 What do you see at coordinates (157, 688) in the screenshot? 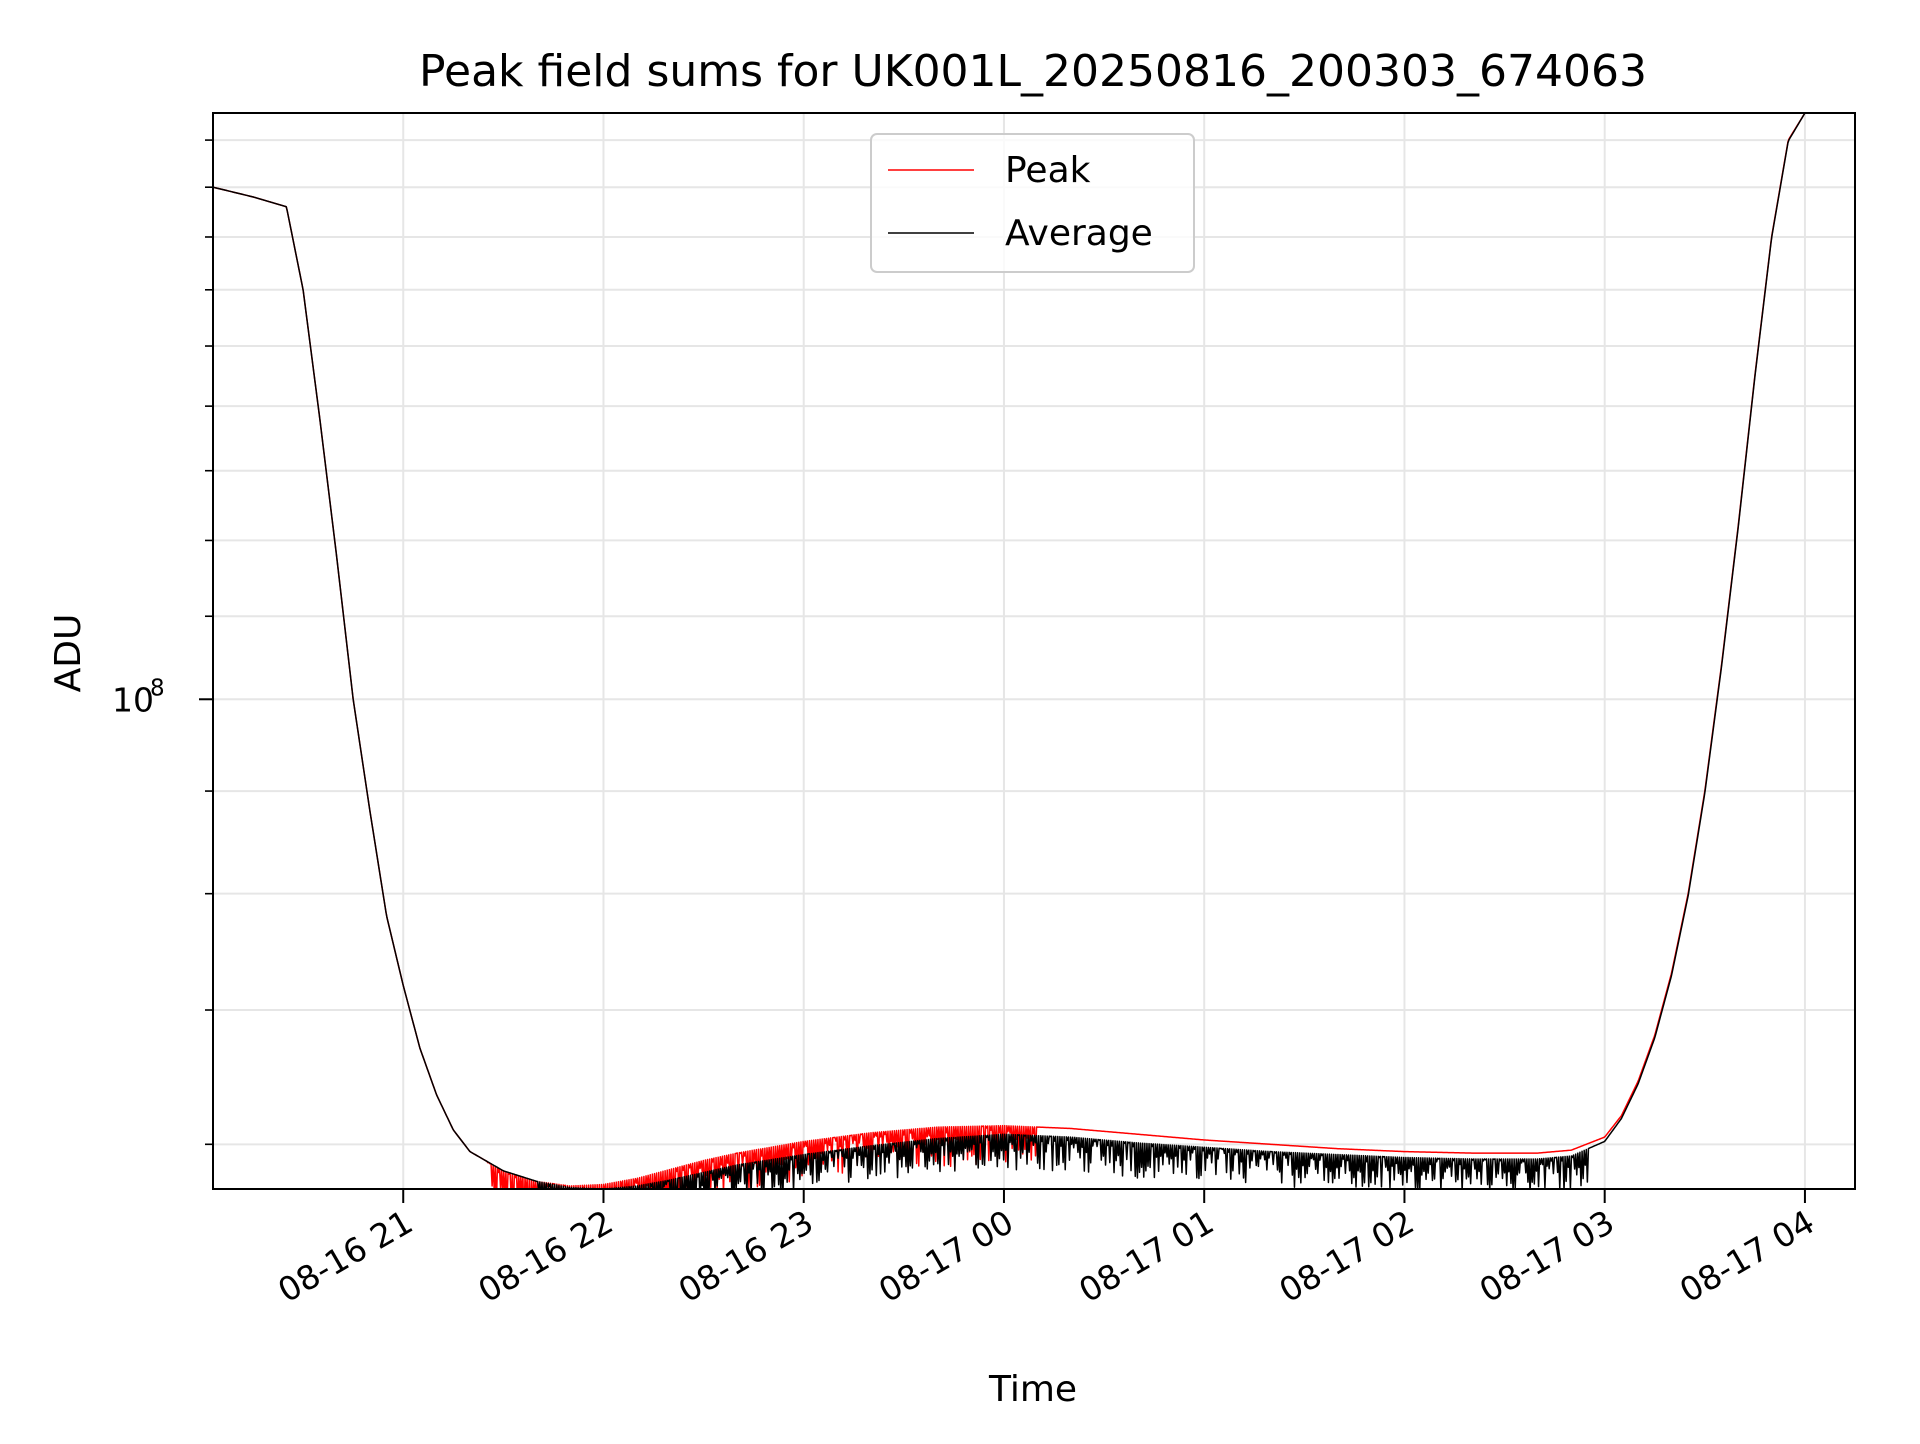
I see `y-tick-label-exponent: 8` at bounding box center [157, 688].